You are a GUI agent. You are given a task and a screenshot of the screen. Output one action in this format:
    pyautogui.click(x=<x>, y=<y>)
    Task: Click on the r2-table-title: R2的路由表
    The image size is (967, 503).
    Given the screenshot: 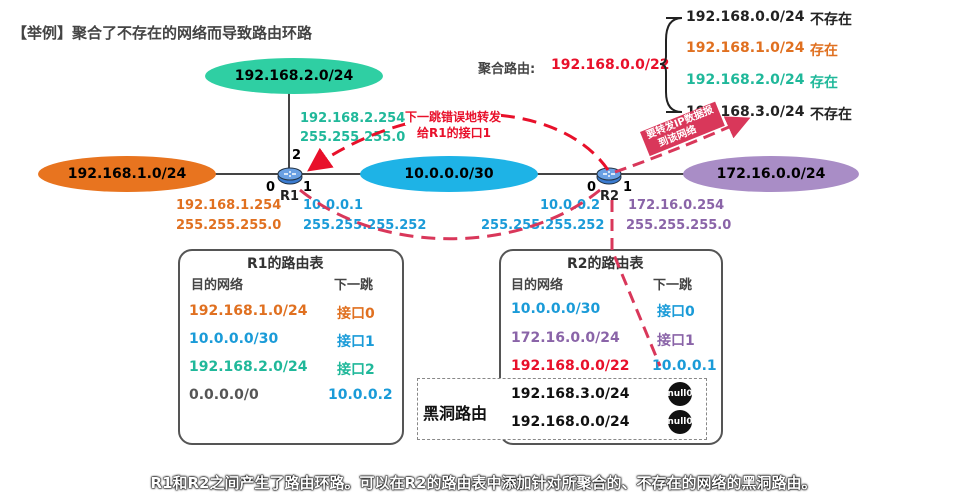 What is the action you would take?
    pyautogui.click(x=605, y=264)
    